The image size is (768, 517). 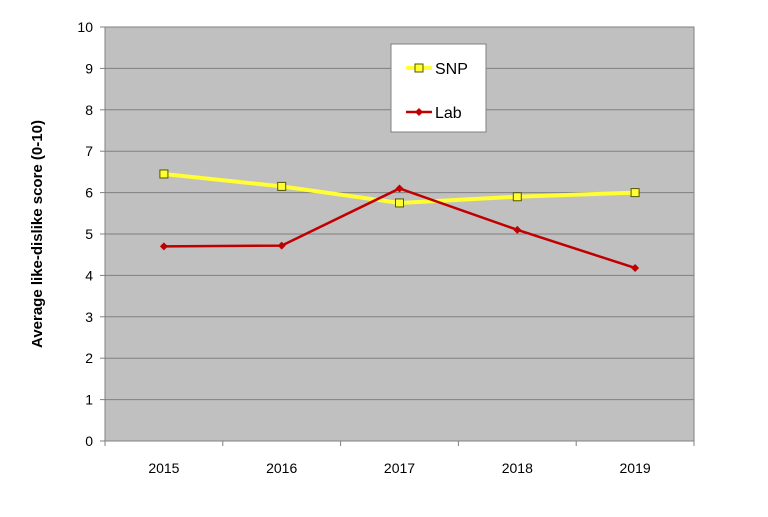 I want to click on y-tick-label: 1, so click(x=89, y=400).